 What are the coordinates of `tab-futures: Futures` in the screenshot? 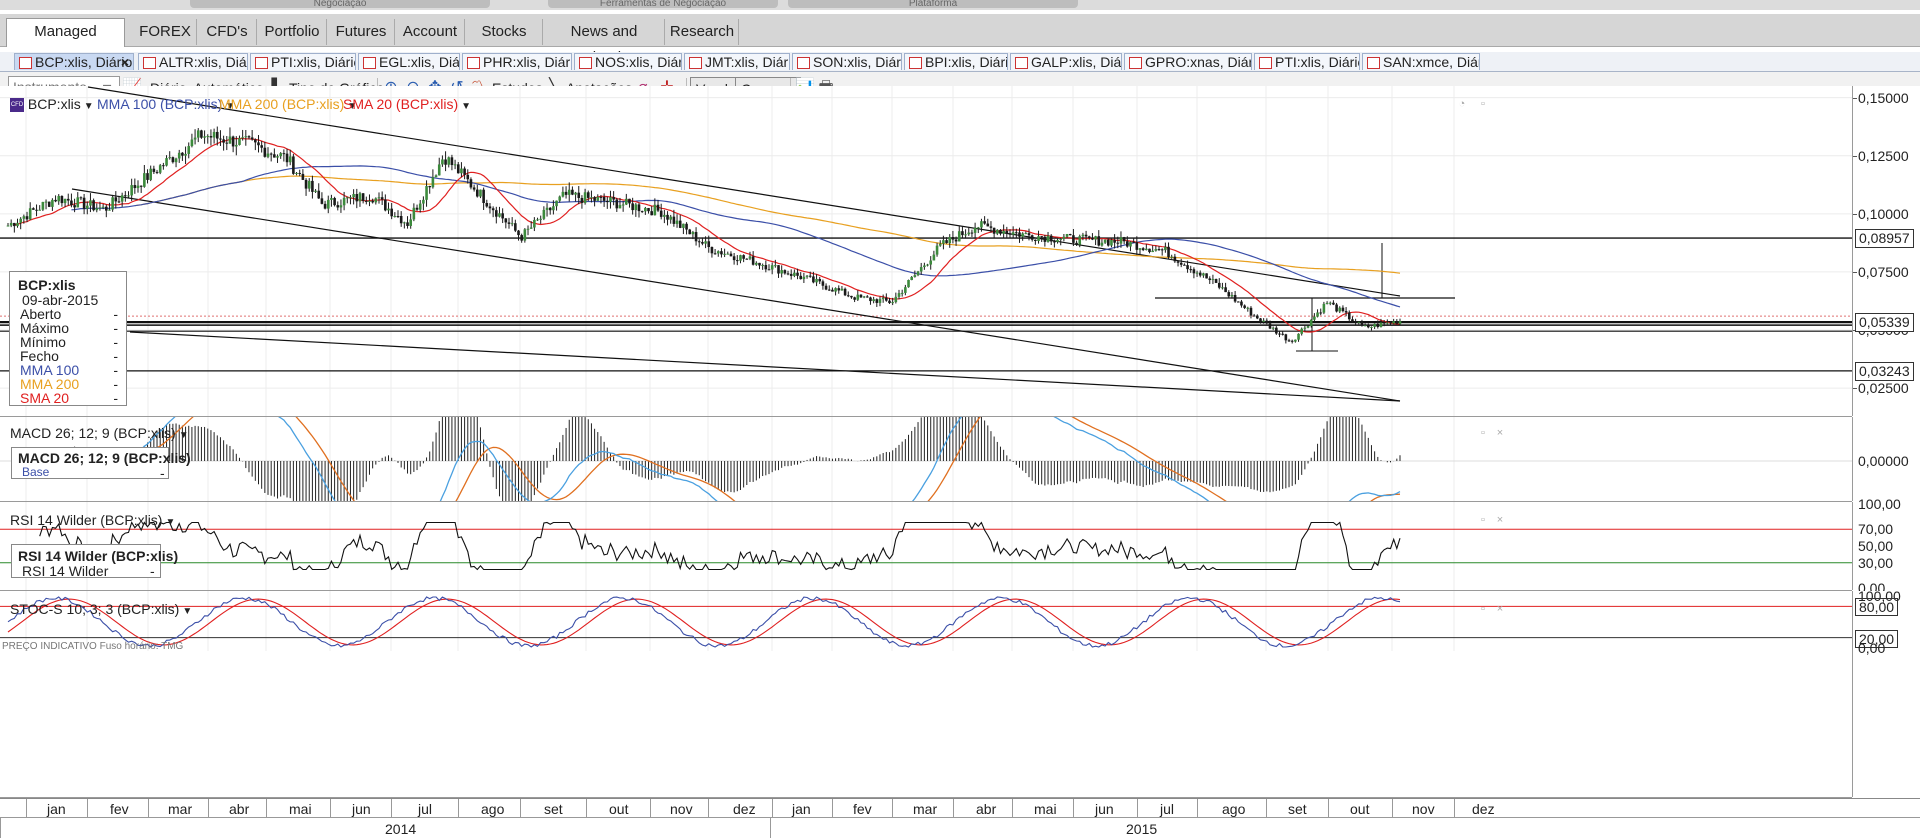 It's located at (361, 32).